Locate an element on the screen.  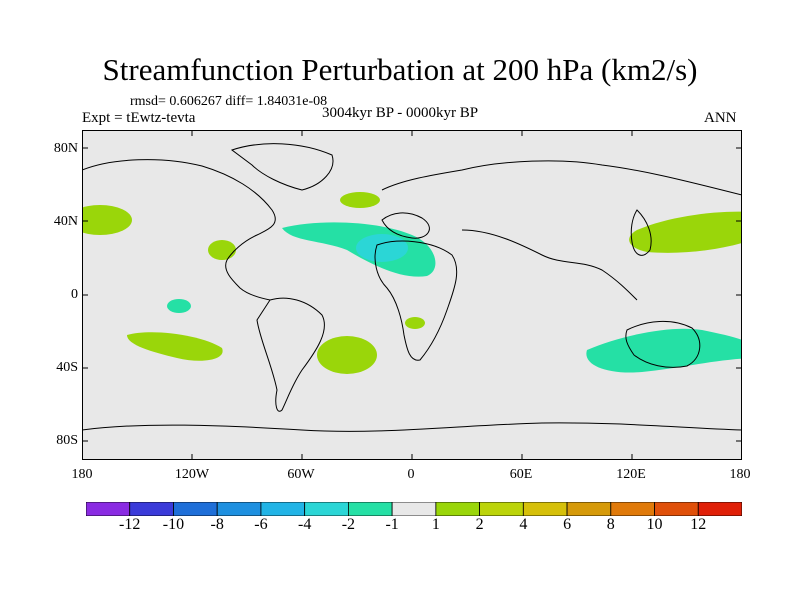
europe-coast is located at coordinates (405, 225).